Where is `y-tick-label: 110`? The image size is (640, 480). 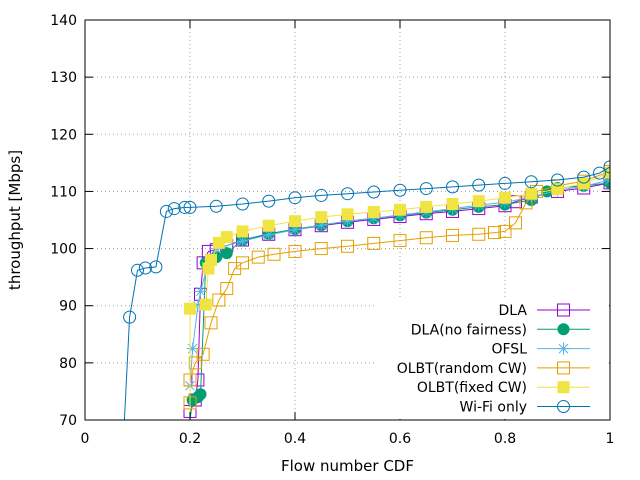 y-tick-label: 110 is located at coordinates (63, 192).